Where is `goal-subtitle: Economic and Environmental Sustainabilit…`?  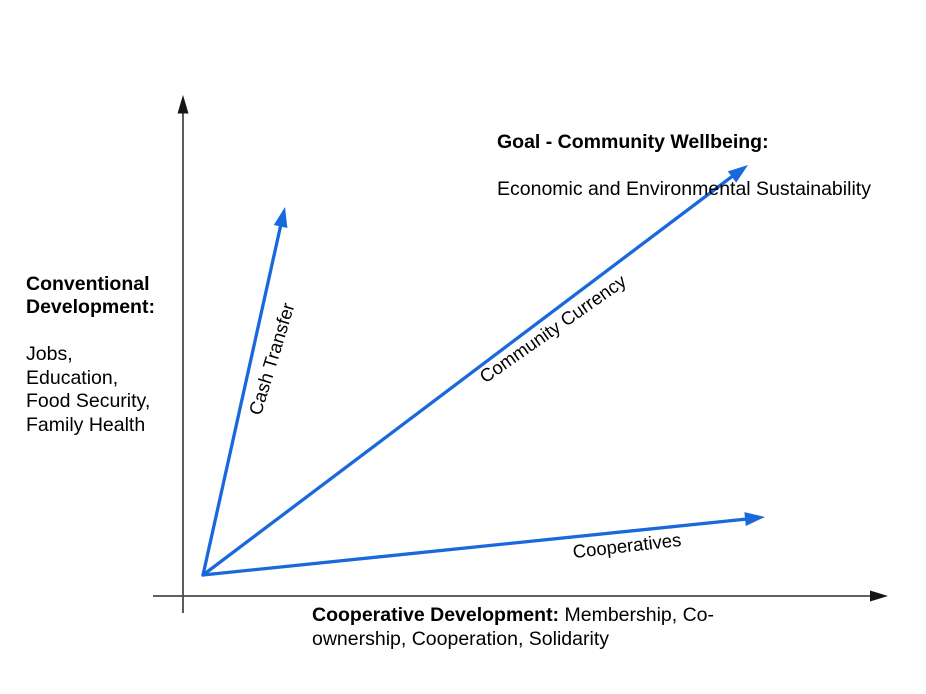 goal-subtitle: Economic and Environmental Sustainabilit… is located at coordinates (684, 188).